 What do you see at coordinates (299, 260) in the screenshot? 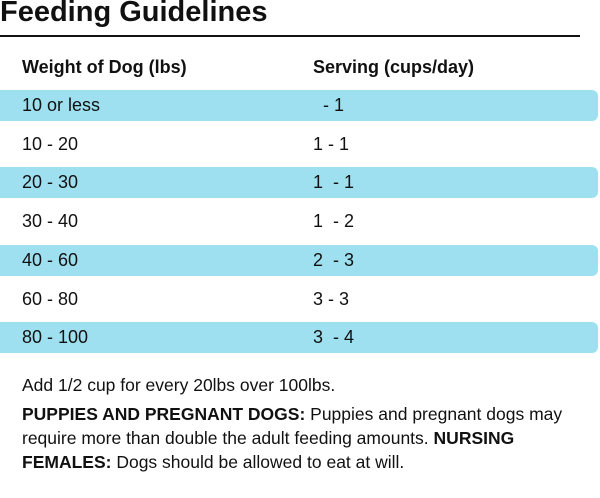
I see `table-row: 40 - 60 2 - 3` at bounding box center [299, 260].